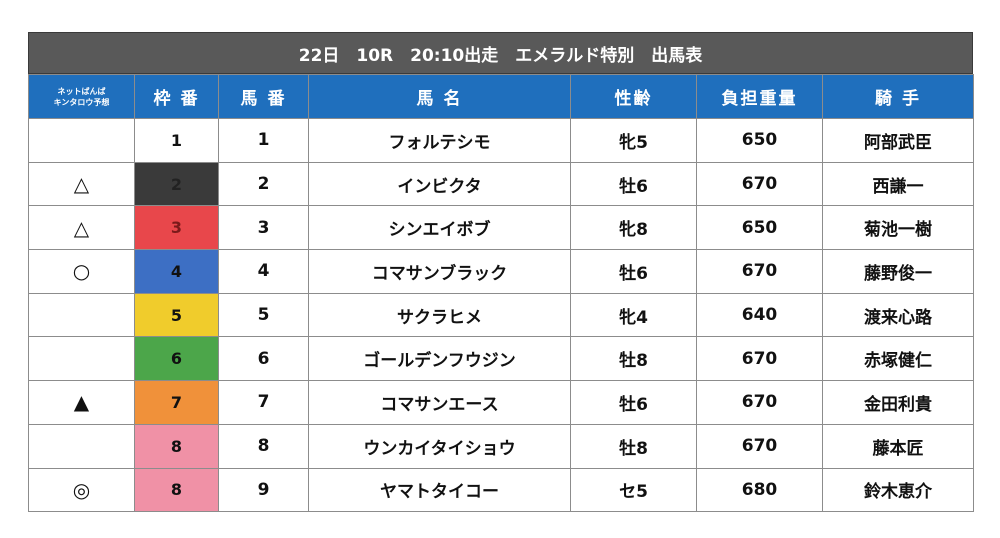 The image size is (1000, 538). Describe the element at coordinates (500, 53) in the screenshot. I see `race-title: 22日 10R 20:10出走 エメラルド特別 出馬表` at that location.